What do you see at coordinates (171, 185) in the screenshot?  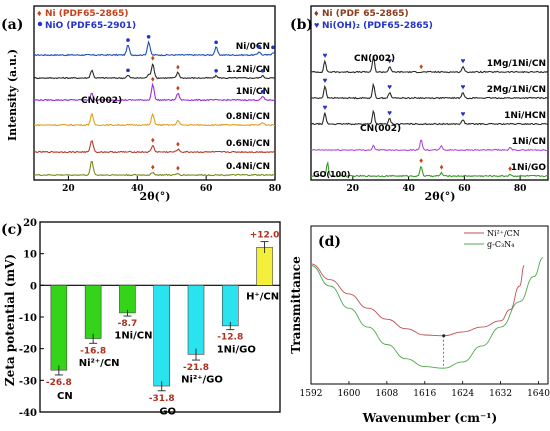 I see `x-ticks-a: 20 40 60 80` at bounding box center [171, 185].